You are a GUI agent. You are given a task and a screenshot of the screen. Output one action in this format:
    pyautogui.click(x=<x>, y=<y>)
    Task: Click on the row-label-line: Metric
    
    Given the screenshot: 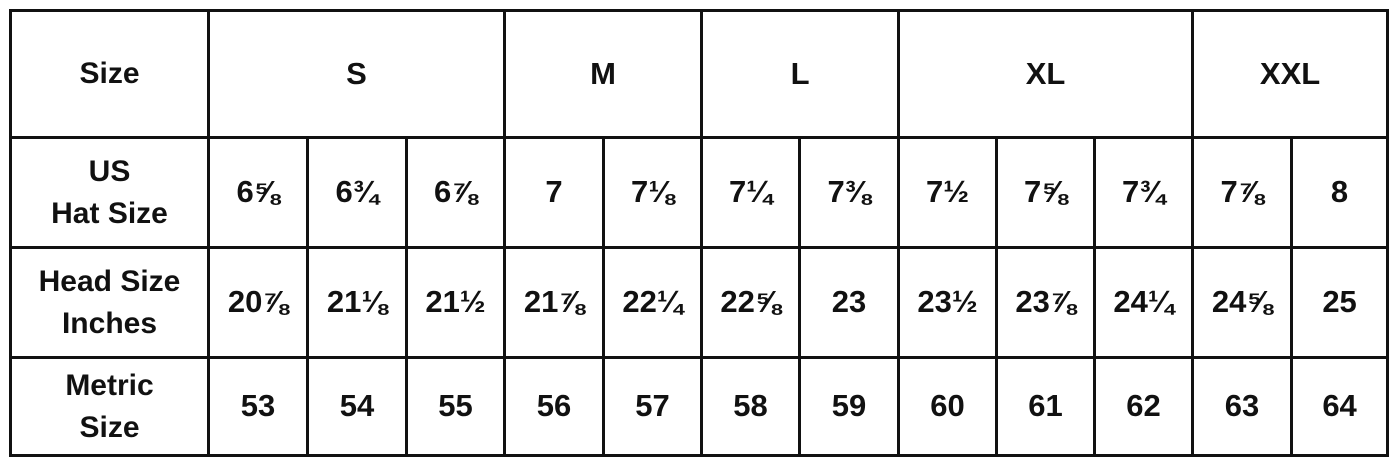 What is the action you would take?
    pyautogui.click(x=109, y=385)
    